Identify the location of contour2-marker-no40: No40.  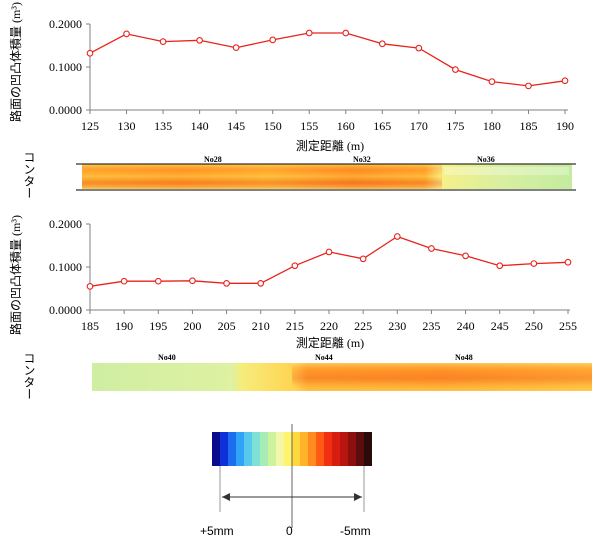
(167, 357).